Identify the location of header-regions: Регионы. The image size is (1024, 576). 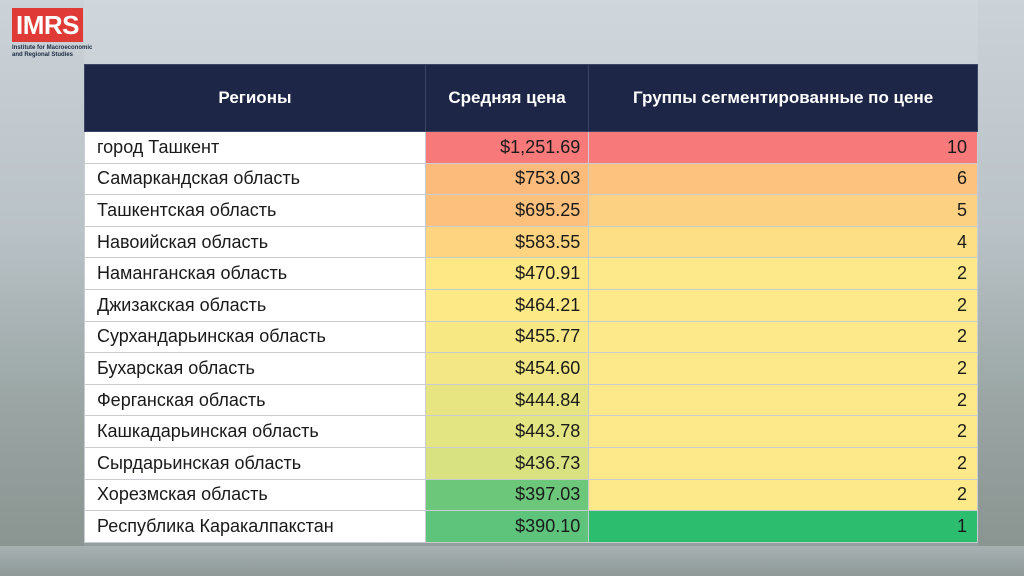
(255, 98).